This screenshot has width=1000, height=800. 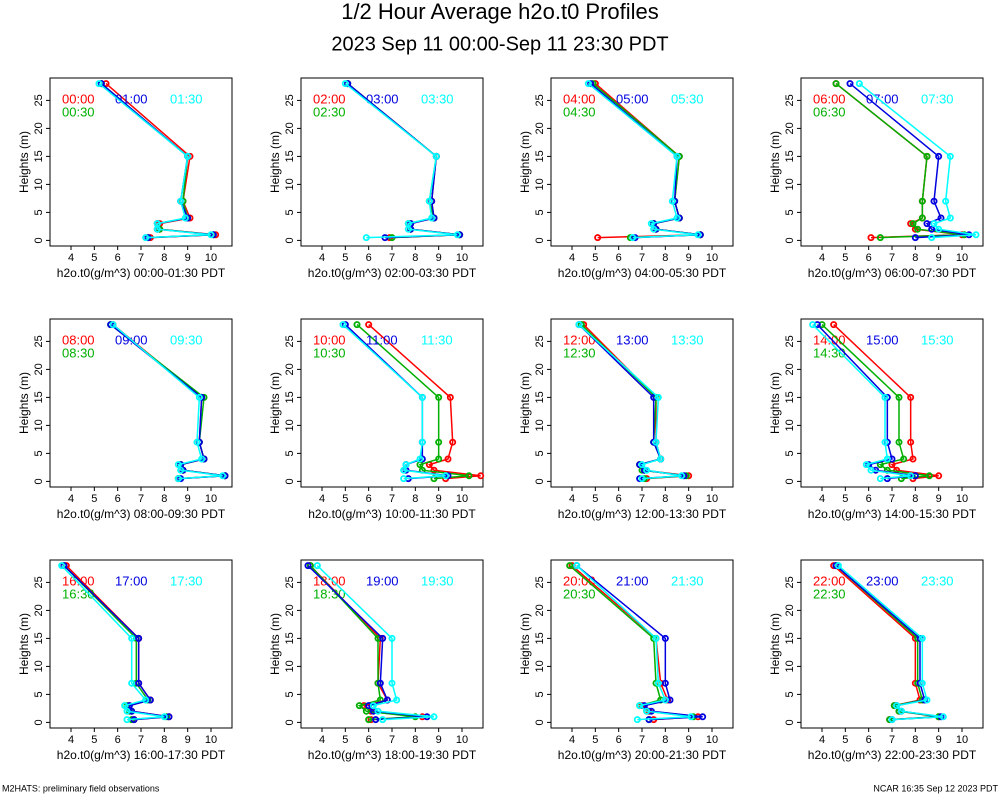 What do you see at coordinates (642, 514) in the screenshot?
I see `x-axis-label: h2o.t0(g/m^3) 12:00-13:30 PDT` at bounding box center [642, 514].